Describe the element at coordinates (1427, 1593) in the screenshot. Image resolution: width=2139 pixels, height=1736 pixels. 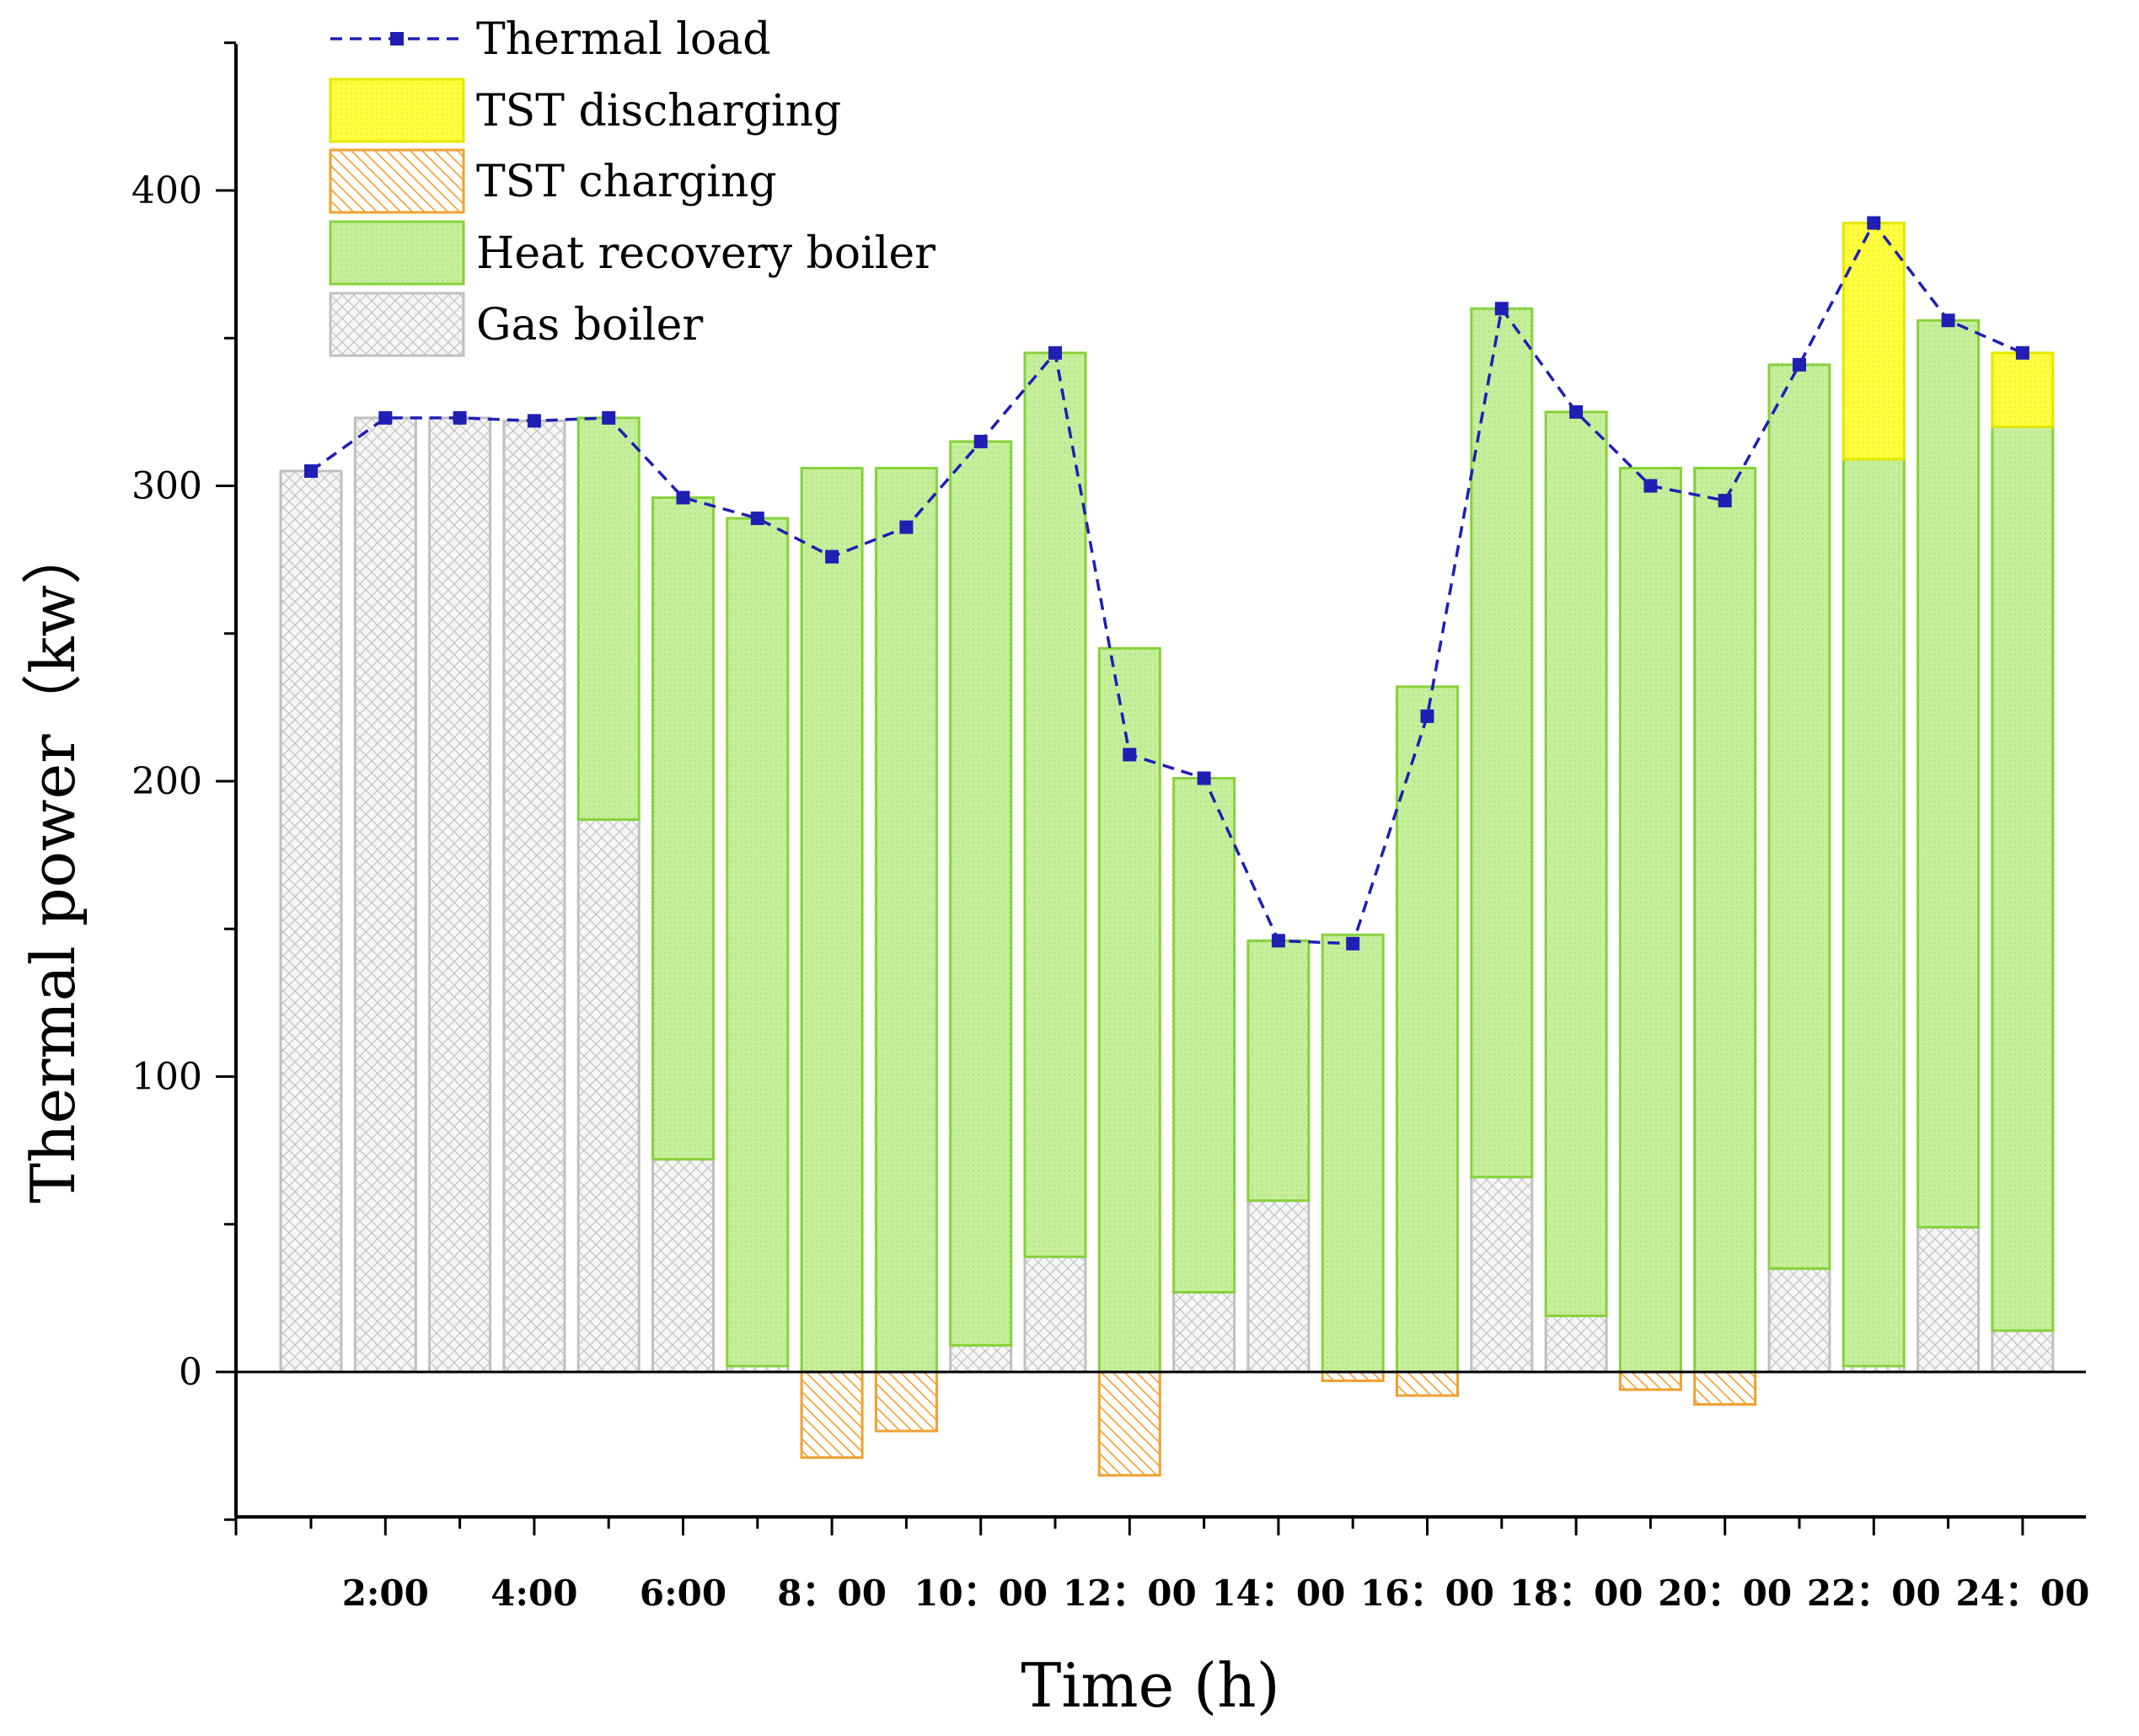
I see `x-tick-label: 16：00` at that location.